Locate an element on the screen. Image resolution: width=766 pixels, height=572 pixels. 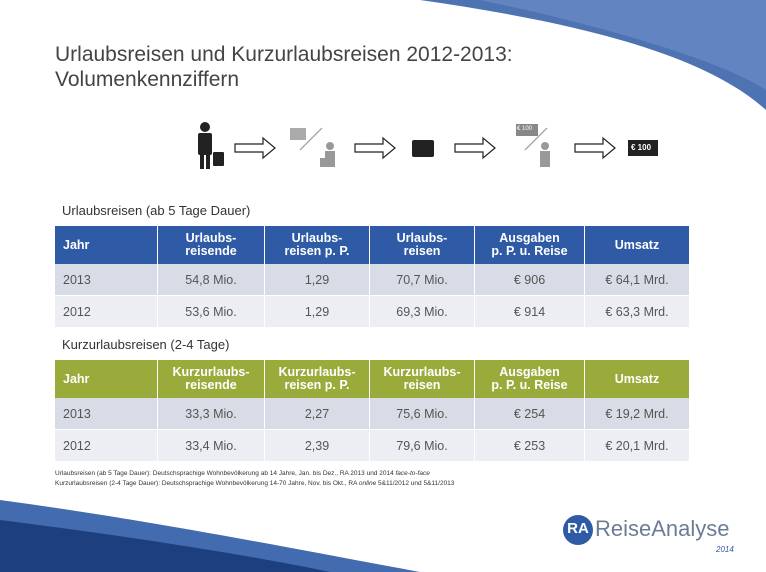
header-cell: Urlaubs-reisen p. P. is located at coordinates (317, 245).